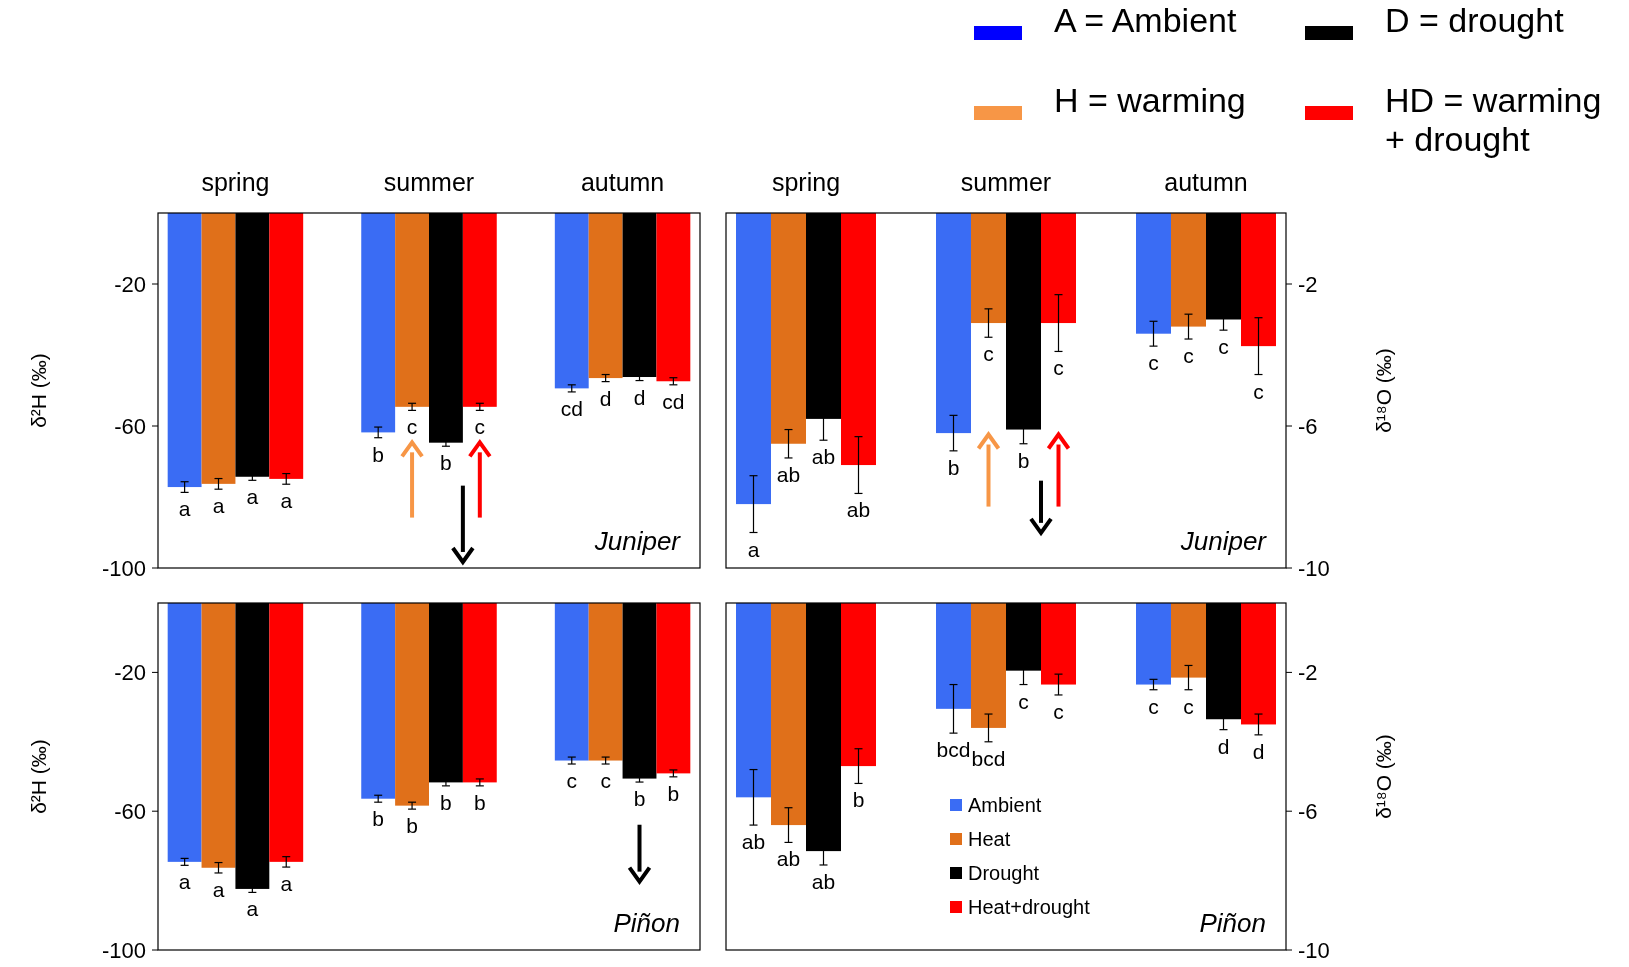  What do you see at coordinates (1475, 20) in the screenshot?
I see `text: D = drought` at bounding box center [1475, 20].